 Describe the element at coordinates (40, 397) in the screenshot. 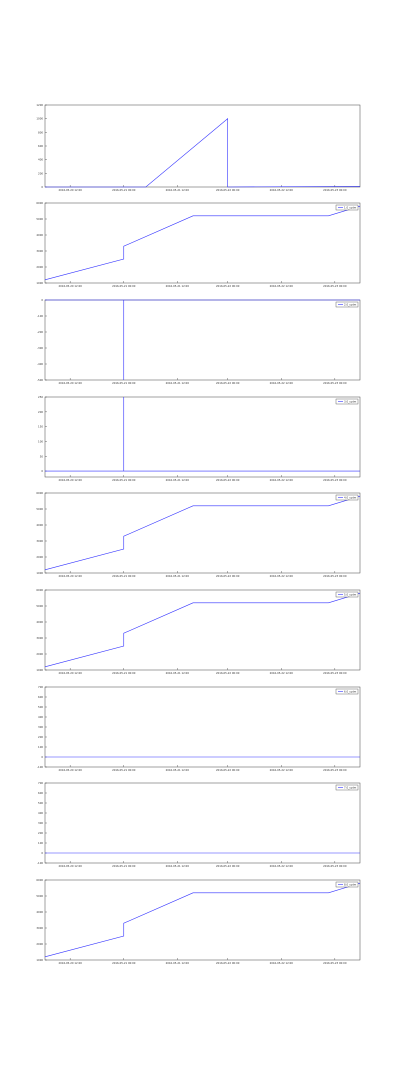

I see `y-tick-label: 250` at that location.